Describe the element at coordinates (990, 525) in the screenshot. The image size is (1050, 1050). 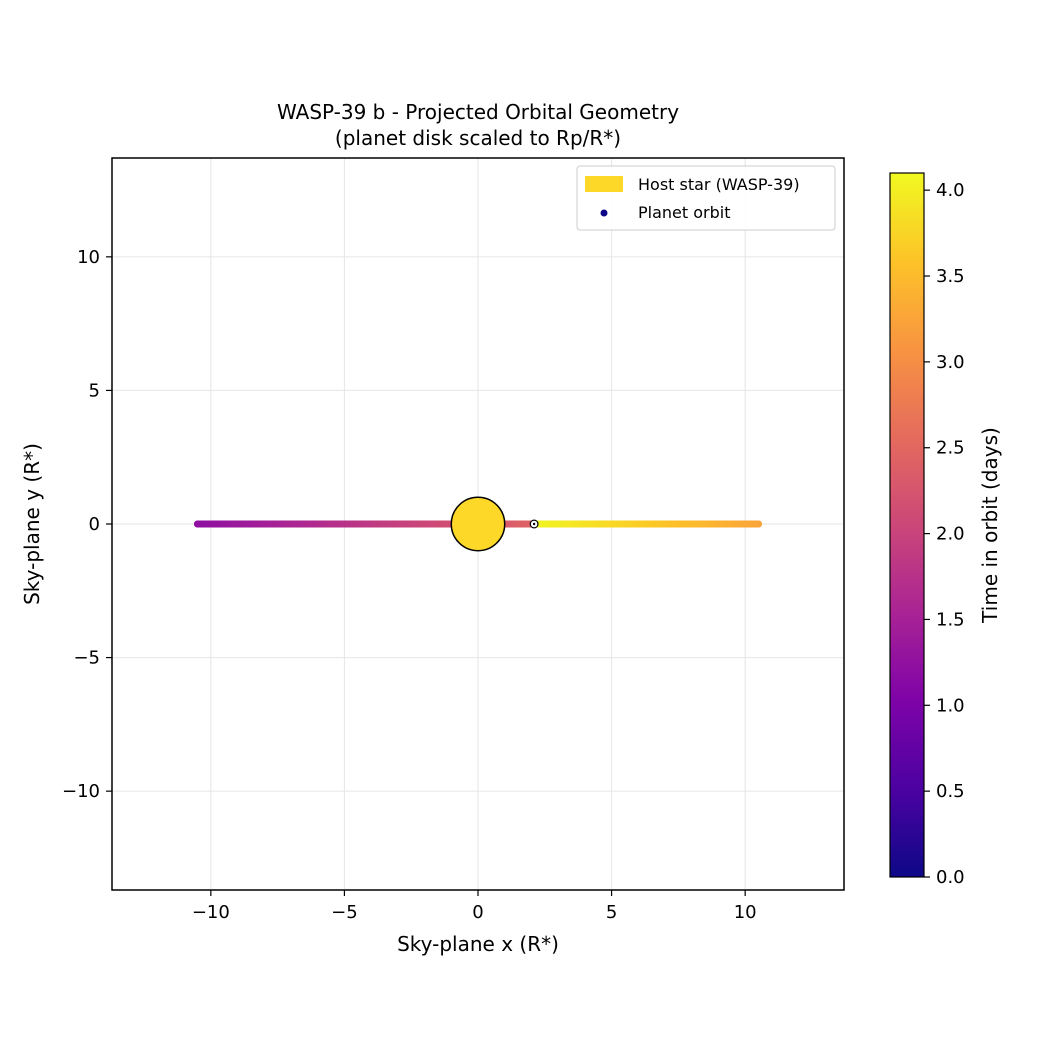
I see `colorbar-label: Time in orbit (days)` at that location.